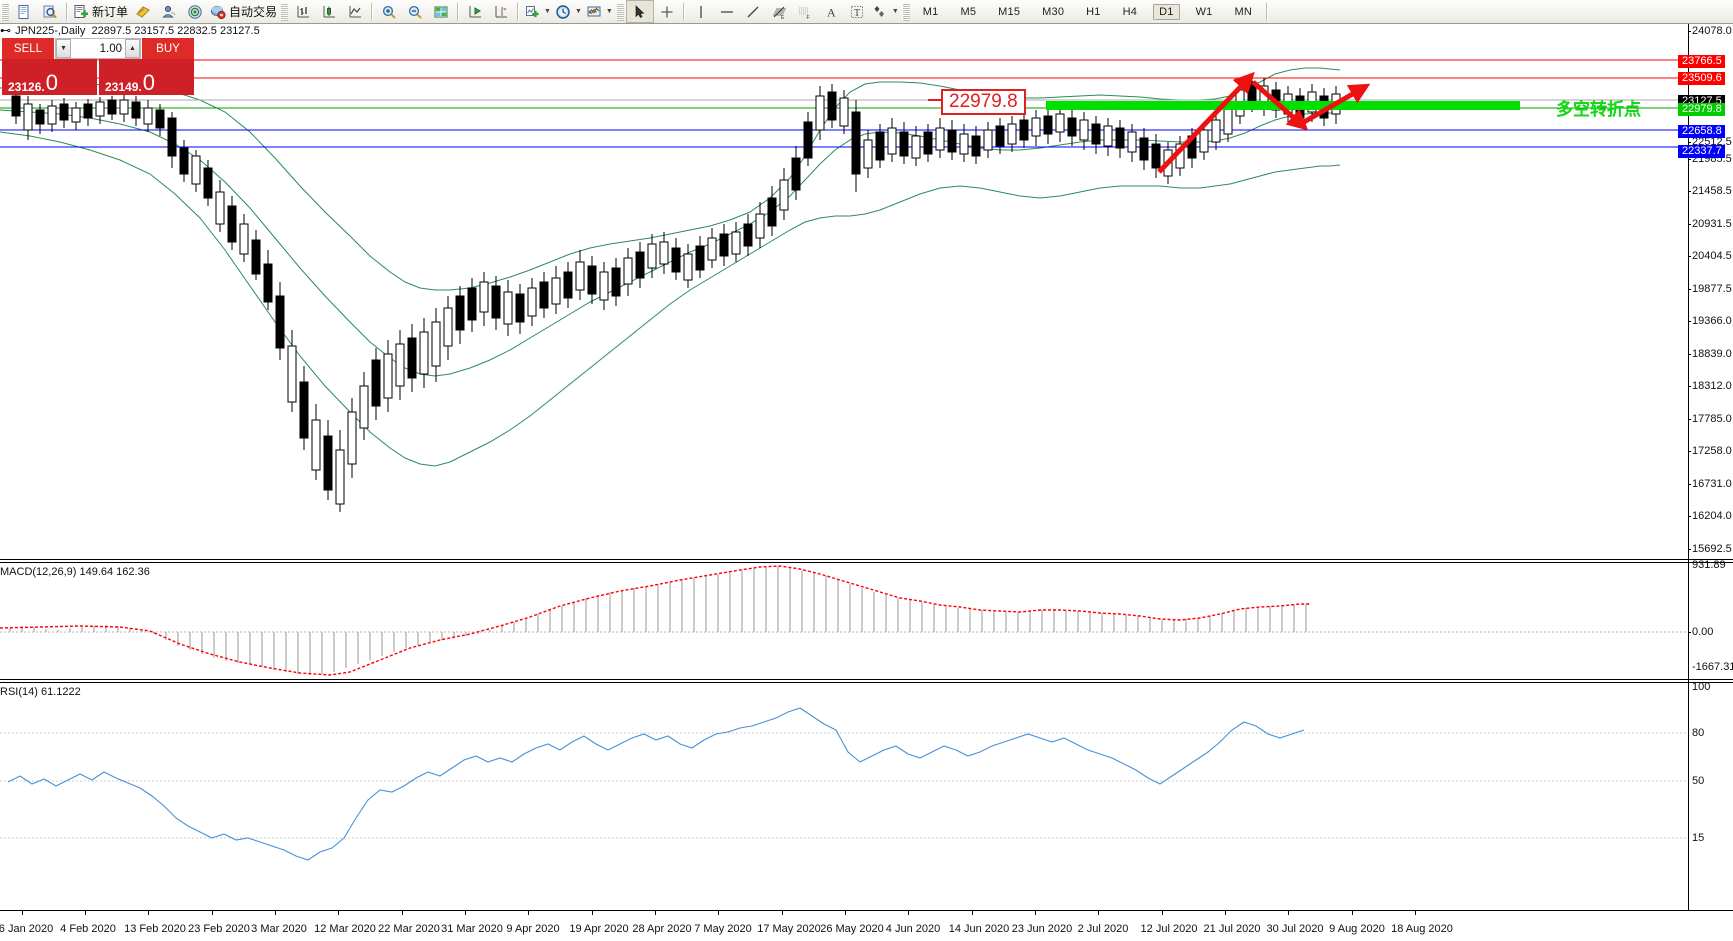  I want to click on svg-text: E, so click(783, 17).